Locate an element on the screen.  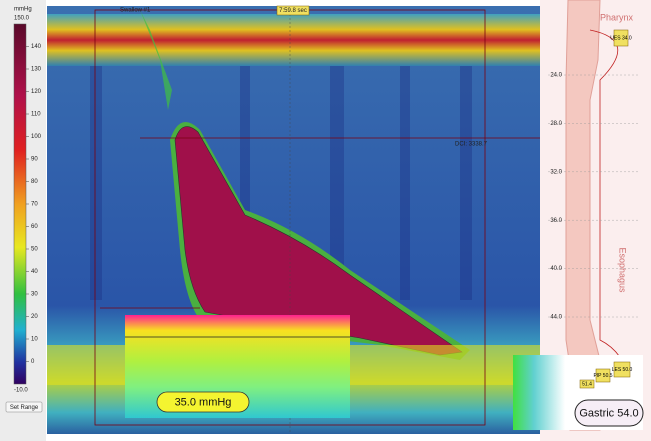
les-box is located at coordinates (622, 369).